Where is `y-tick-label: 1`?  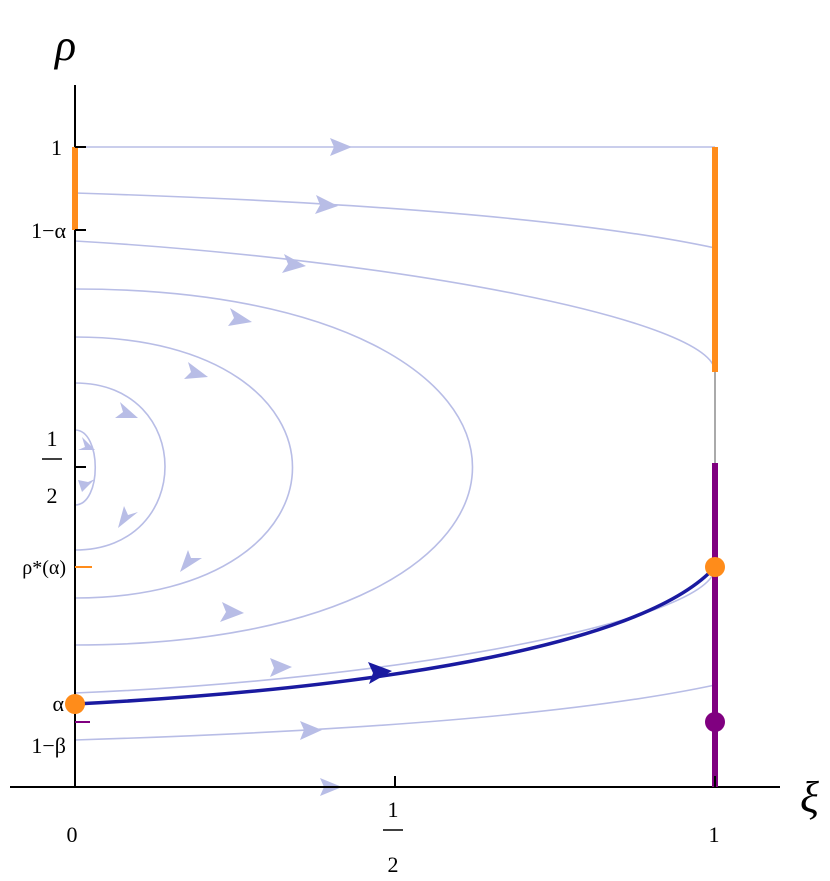
y-tick-label: 1 is located at coordinates (56, 147).